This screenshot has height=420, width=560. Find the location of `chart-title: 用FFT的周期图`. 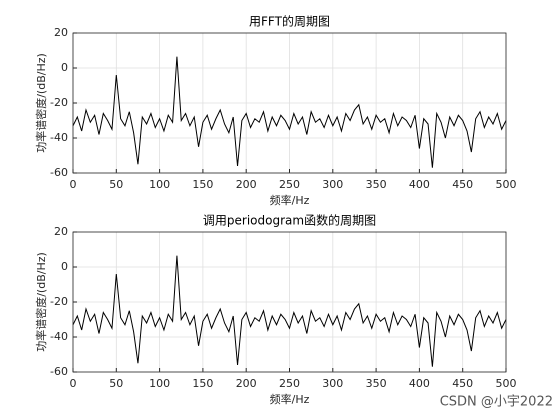

chart-title: 用FFT的周期图 is located at coordinates (289, 21).